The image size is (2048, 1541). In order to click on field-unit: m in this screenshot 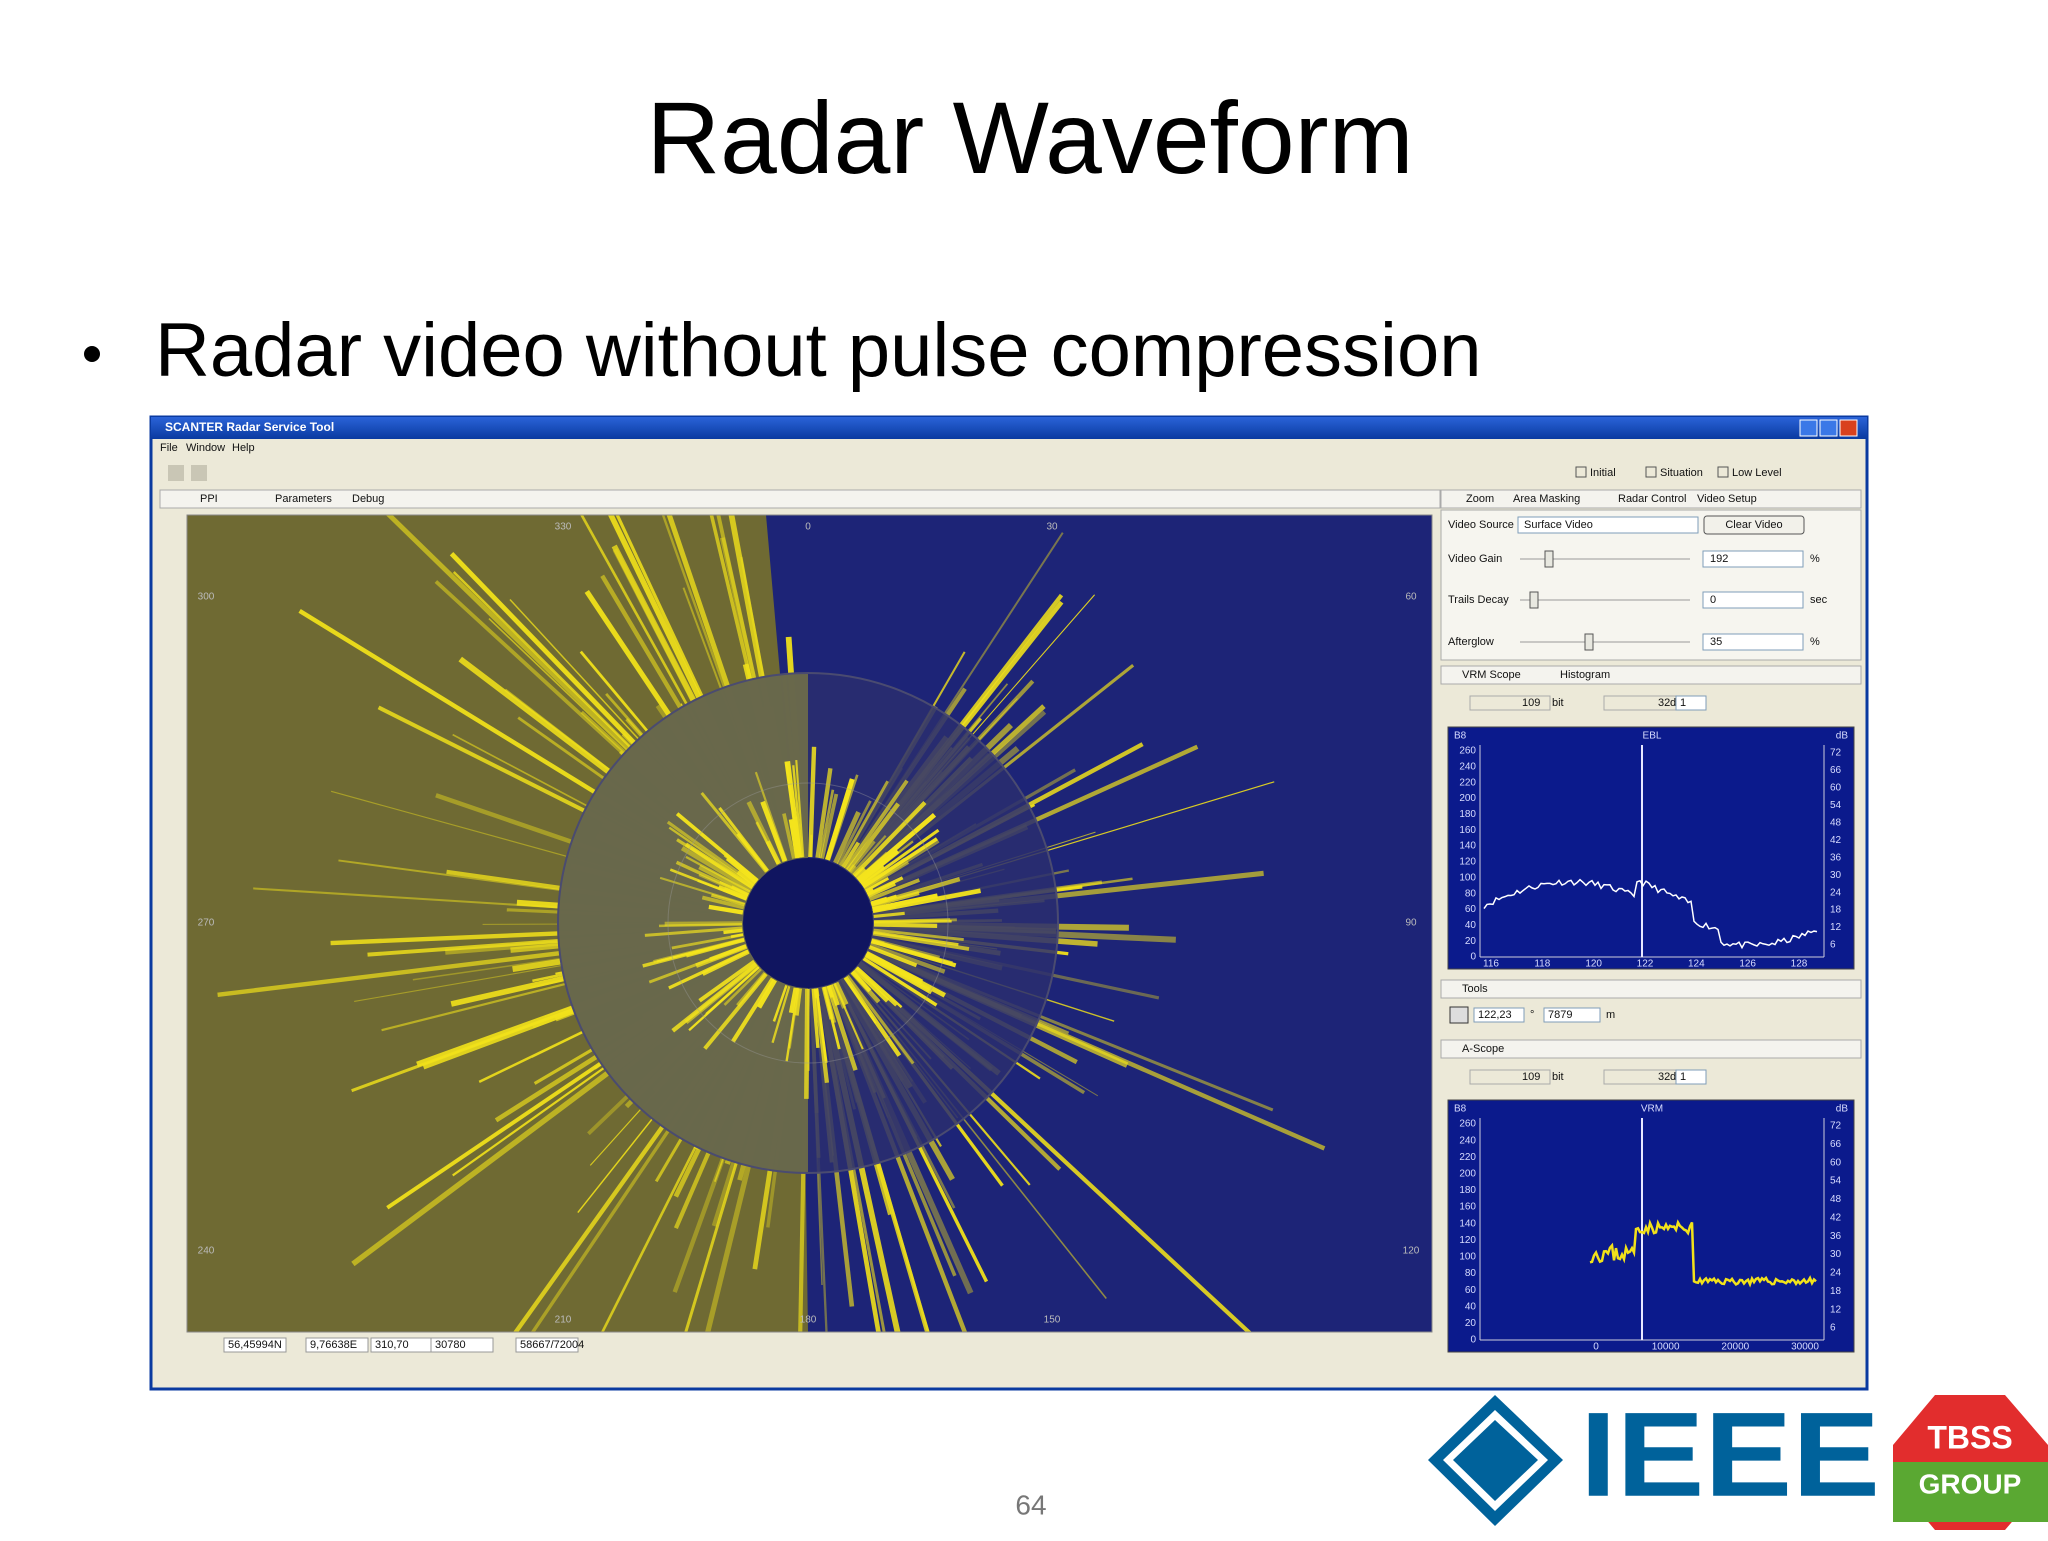, I will do `click(1610, 1015)`.